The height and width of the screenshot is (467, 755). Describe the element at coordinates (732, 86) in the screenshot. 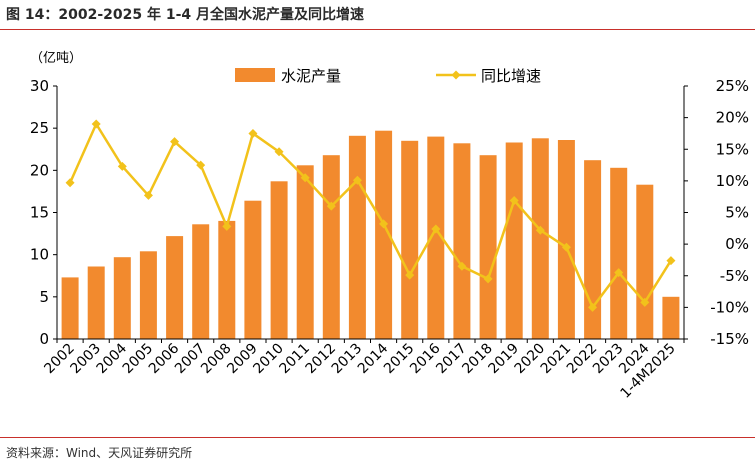

I see `y-tick-label-right: 25%` at that location.